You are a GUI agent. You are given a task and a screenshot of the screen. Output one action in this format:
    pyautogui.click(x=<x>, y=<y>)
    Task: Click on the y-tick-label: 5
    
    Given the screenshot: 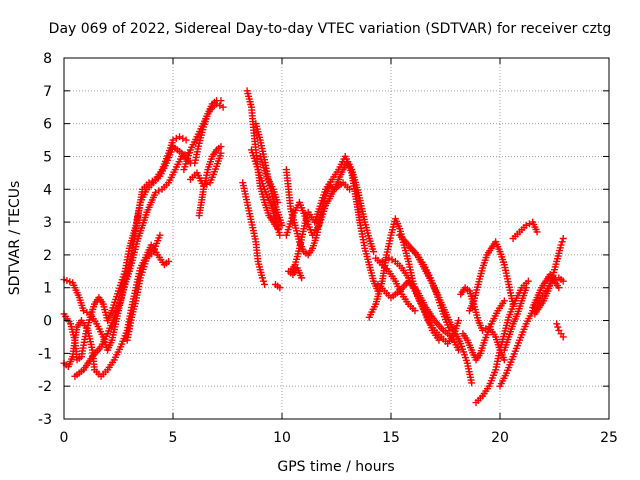 What is the action you would take?
    pyautogui.click(x=47, y=157)
    